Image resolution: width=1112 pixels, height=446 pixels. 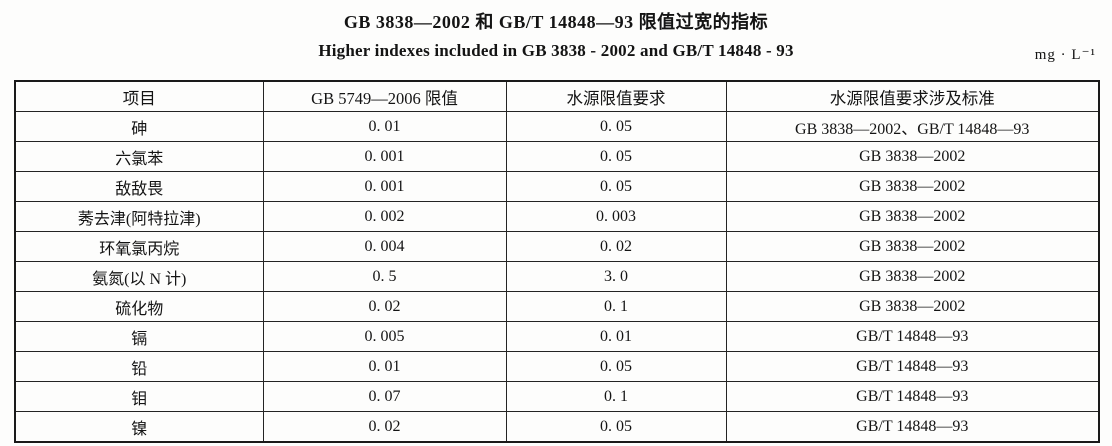 I want to click on gb5749-limit-cell: 0. 004, so click(x=384, y=246).